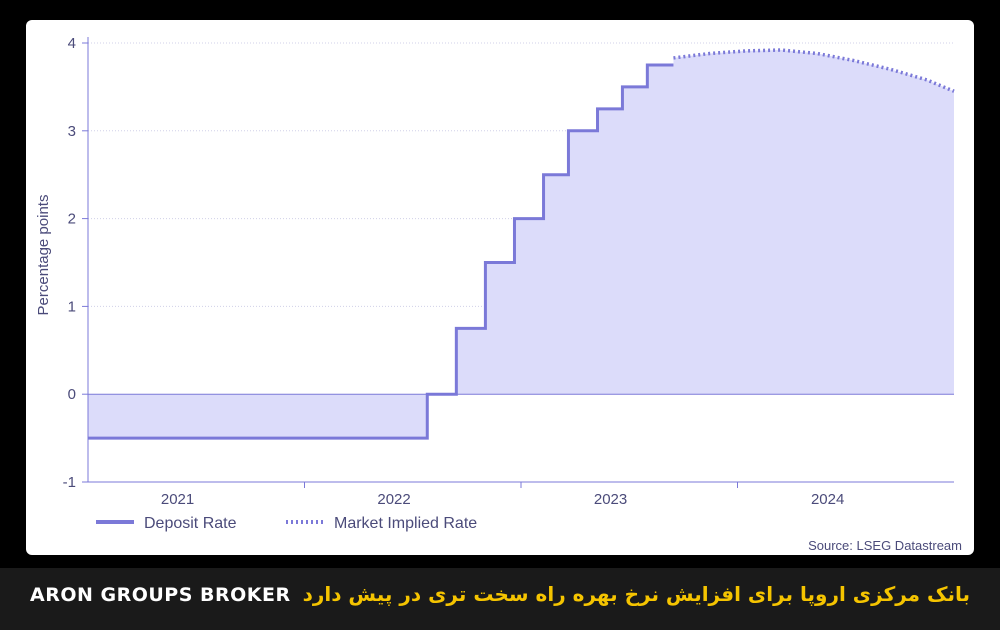 Image resolution: width=1000 pixels, height=630 pixels. What do you see at coordinates (72, 394) in the screenshot?
I see `y-tick-label: 0` at bounding box center [72, 394].